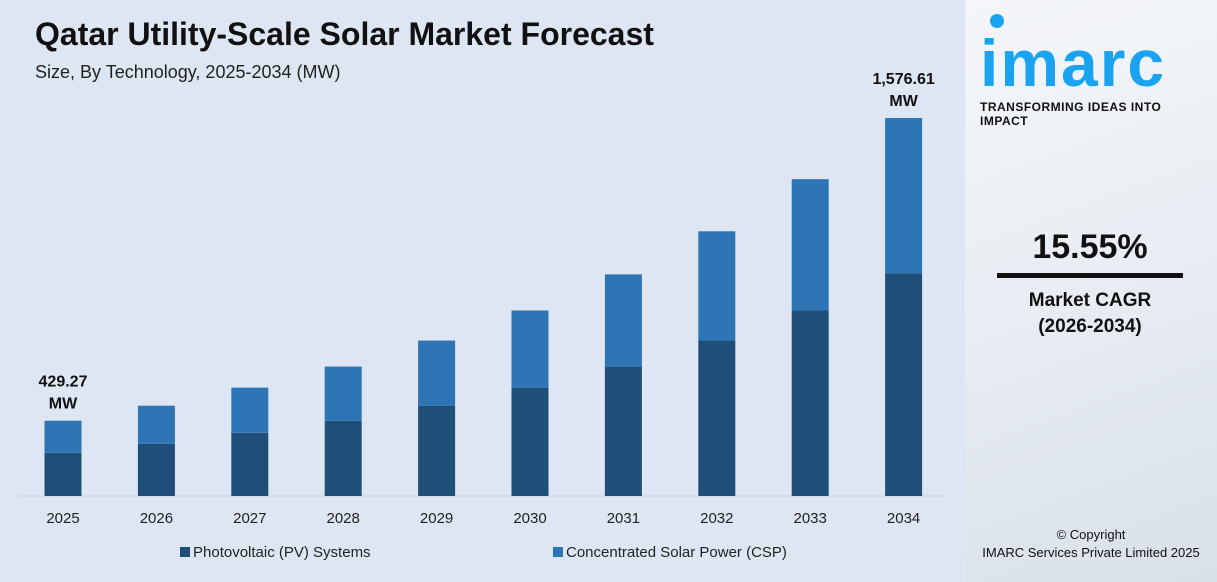 The image size is (1217, 582). What do you see at coordinates (1090, 275) in the screenshot?
I see `cagr-divider` at bounding box center [1090, 275].